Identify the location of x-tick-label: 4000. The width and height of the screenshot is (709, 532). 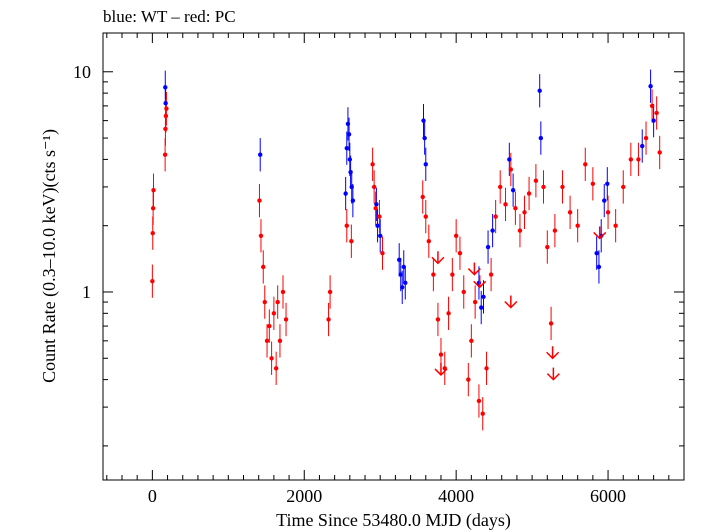
(456, 496).